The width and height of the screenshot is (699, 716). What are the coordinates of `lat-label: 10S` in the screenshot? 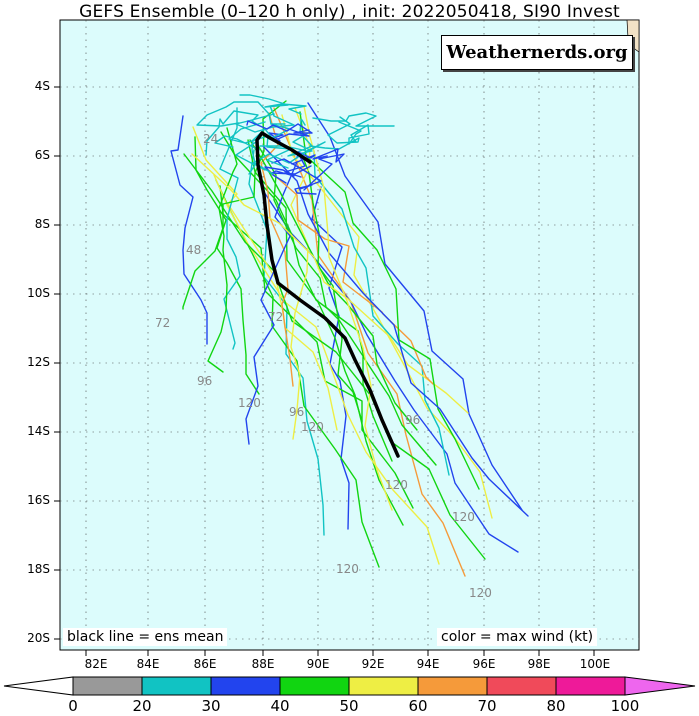 It's located at (38, 293).